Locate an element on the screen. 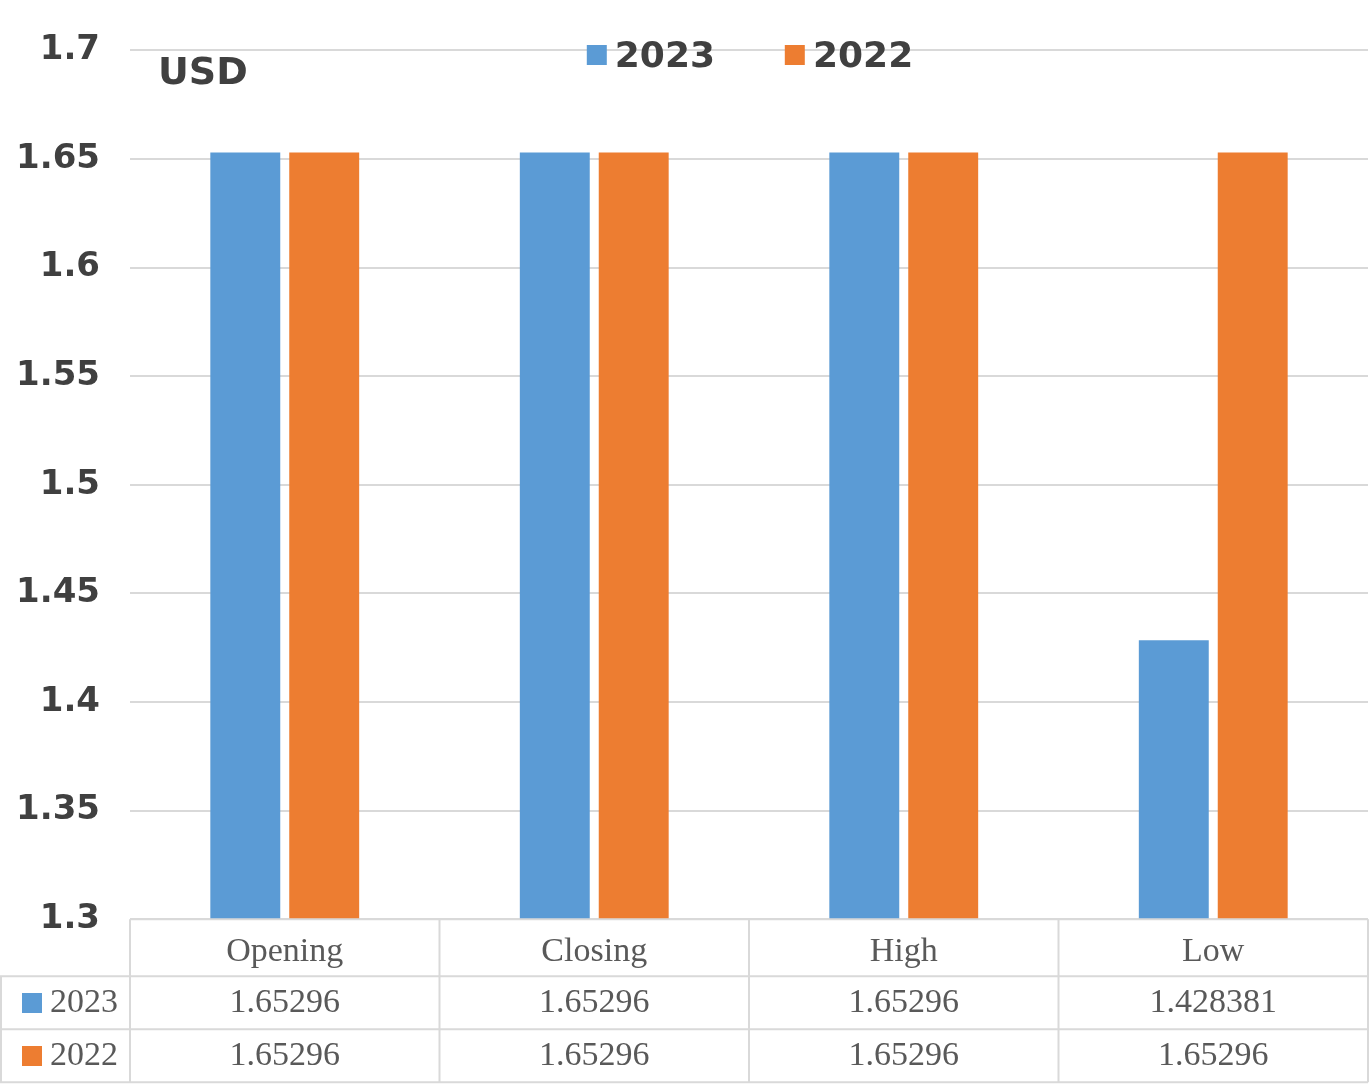 The width and height of the screenshot is (1370, 1090). y-tick-label: 1.5 is located at coordinates (69, 481).